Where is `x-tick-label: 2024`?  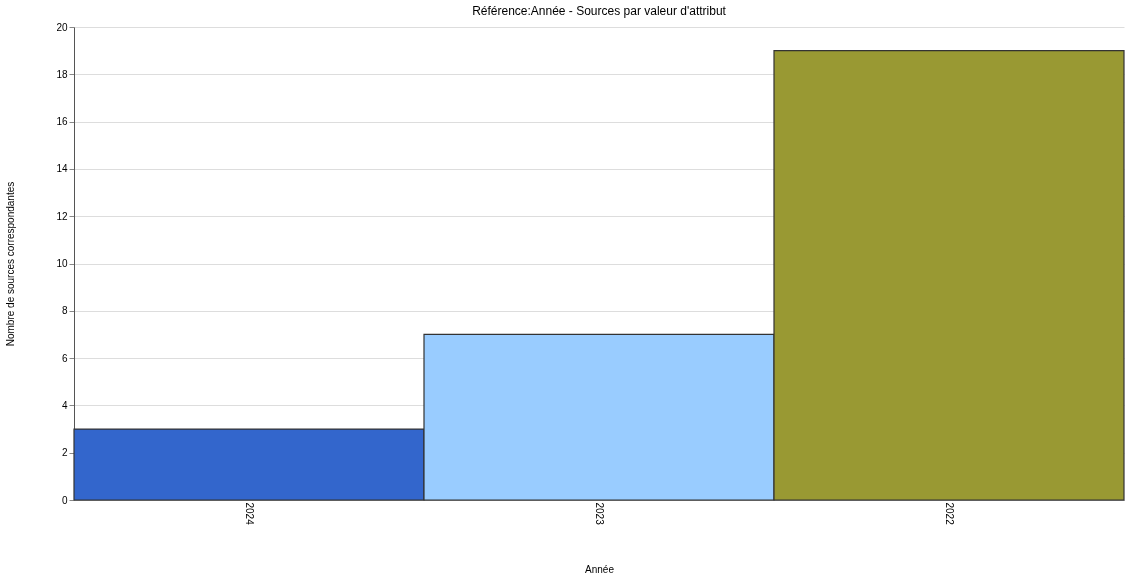
x-tick-label: 2024 is located at coordinates (249, 514).